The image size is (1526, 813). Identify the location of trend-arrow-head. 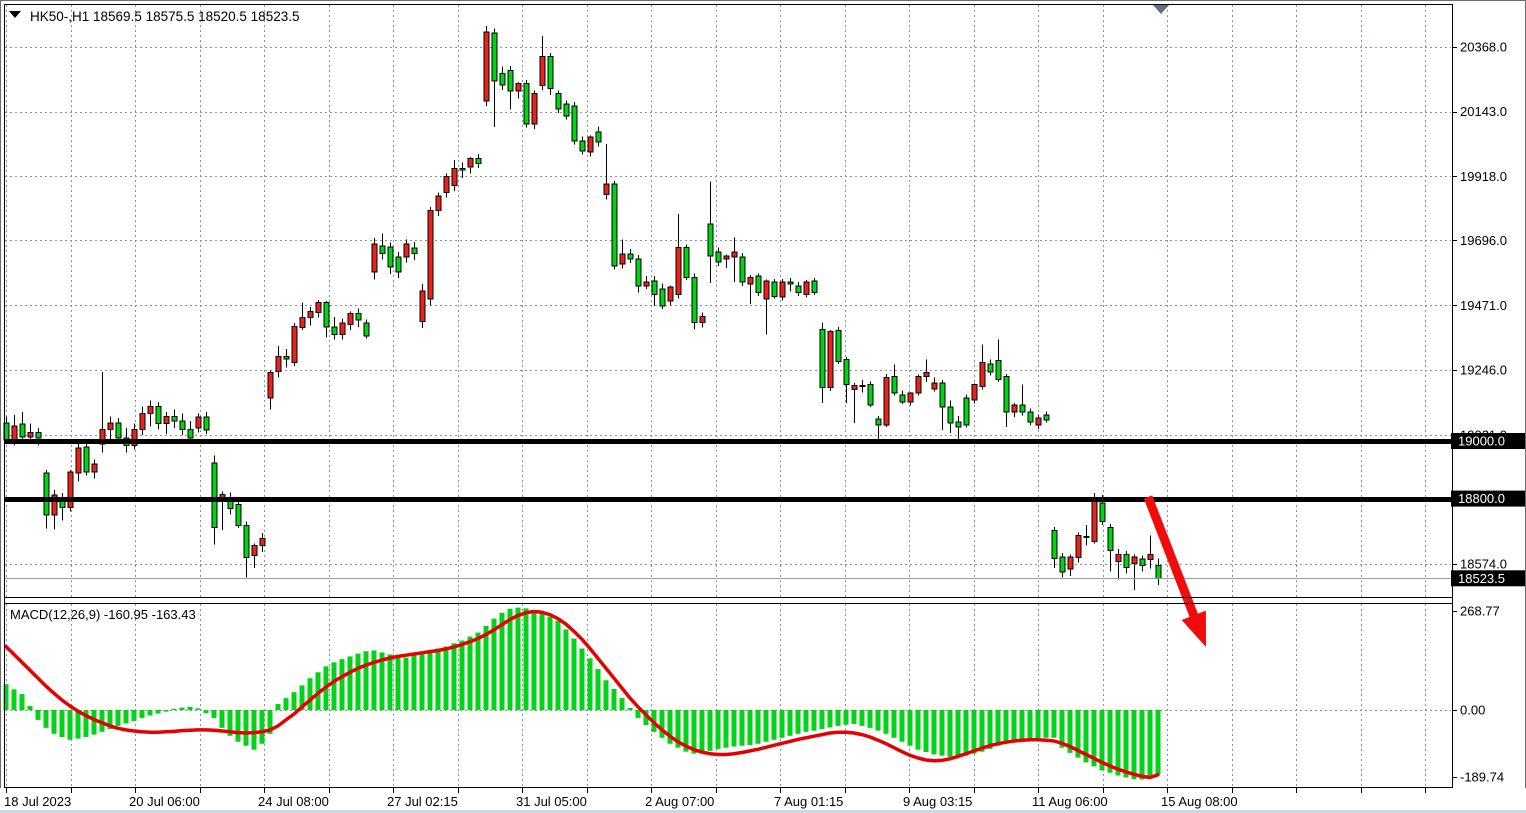
(1193, 628).